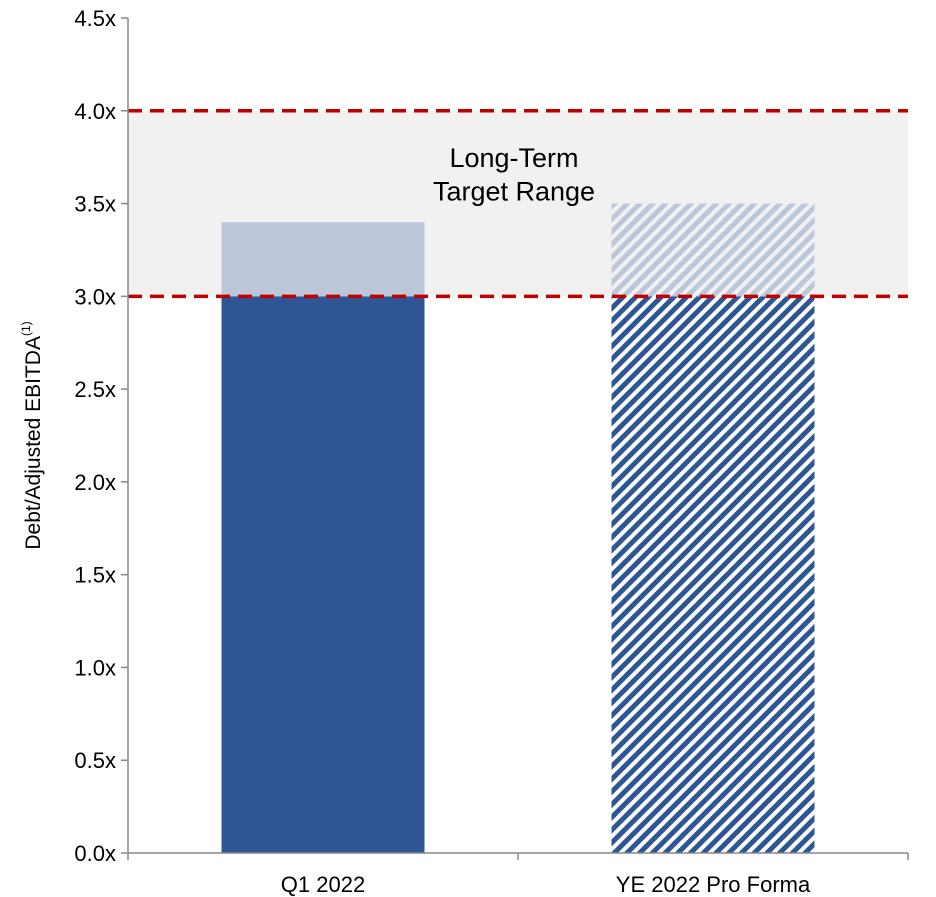 The height and width of the screenshot is (897, 936). Describe the element at coordinates (518, 856) in the screenshot. I see `x-axis-ticks` at that location.